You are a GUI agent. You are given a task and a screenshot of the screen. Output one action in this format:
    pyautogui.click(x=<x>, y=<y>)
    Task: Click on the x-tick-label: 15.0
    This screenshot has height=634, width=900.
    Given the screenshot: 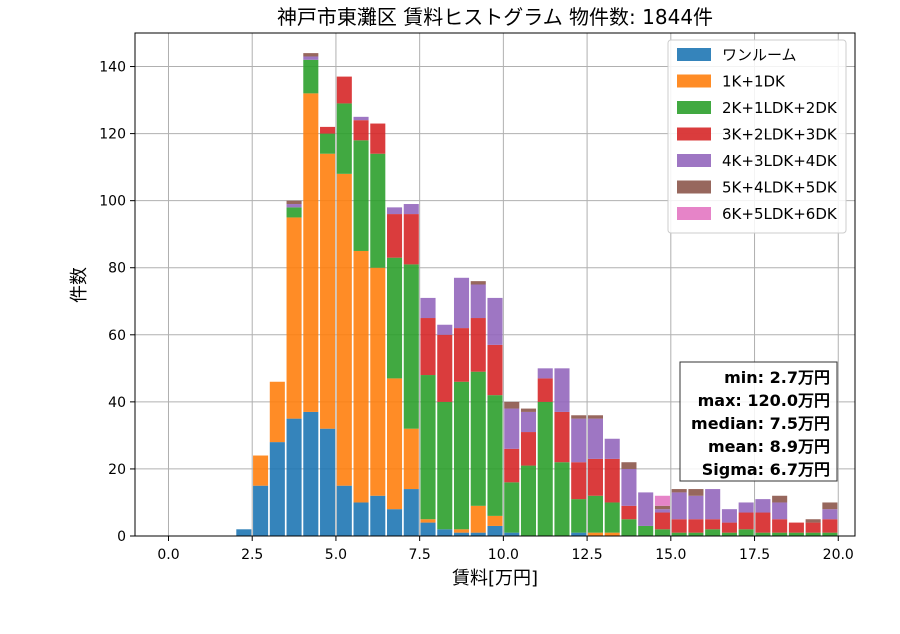 What is the action you would take?
    pyautogui.click(x=670, y=555)
    